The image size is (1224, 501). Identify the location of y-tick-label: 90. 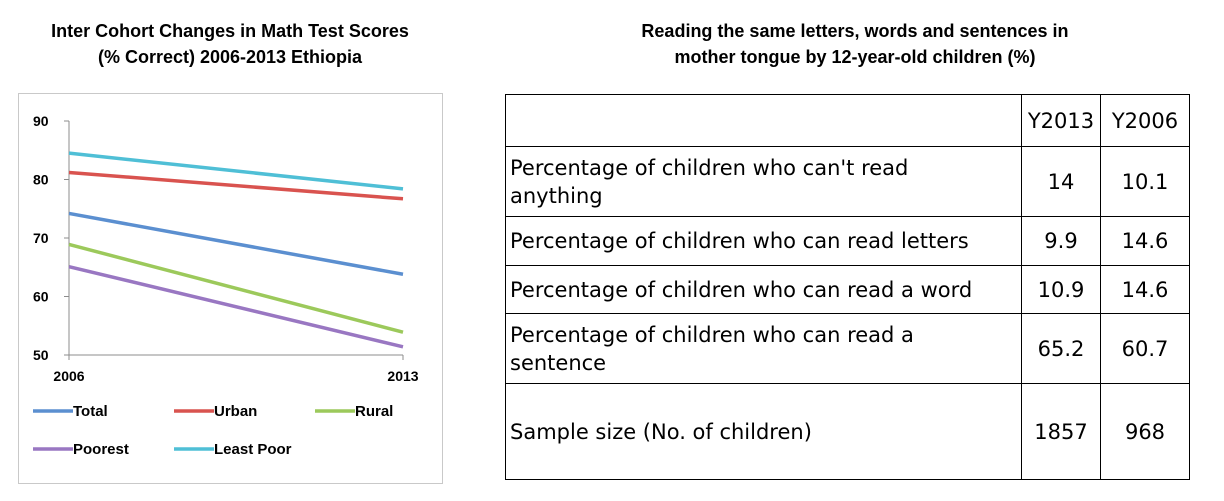
(41, 121).